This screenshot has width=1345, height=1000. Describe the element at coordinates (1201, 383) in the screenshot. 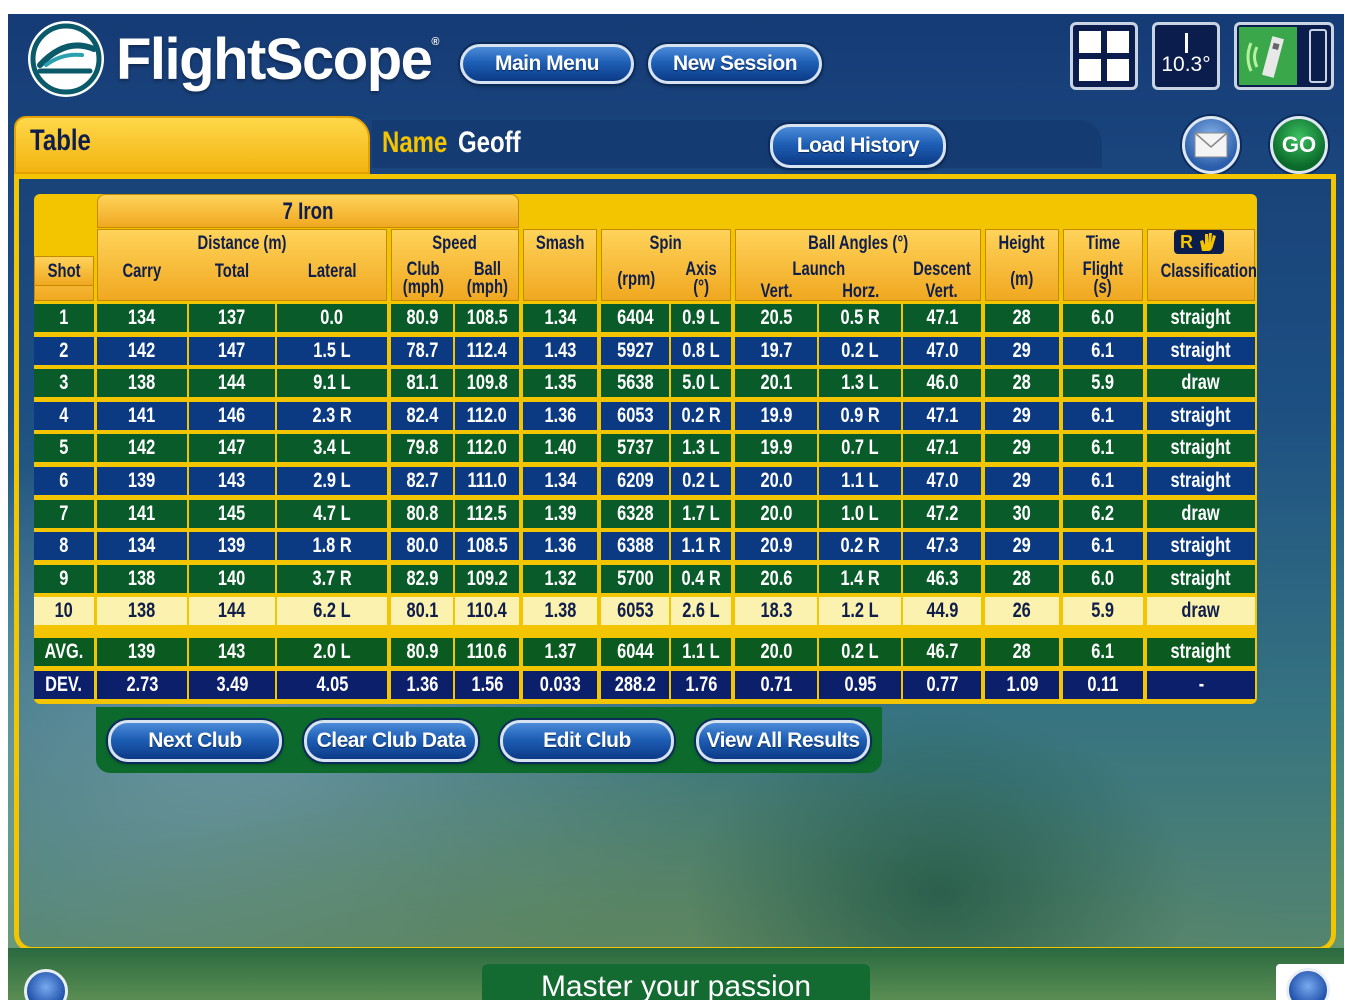

I see `cell-classification: draw` at that location.